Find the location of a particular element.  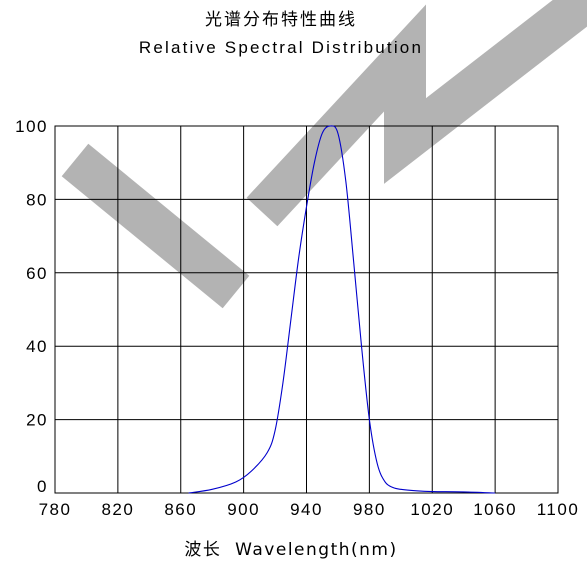

x-axis-ticks: 780 820 860 900 940 980 1020 1060 1100 is located at coordinates (309, 509).